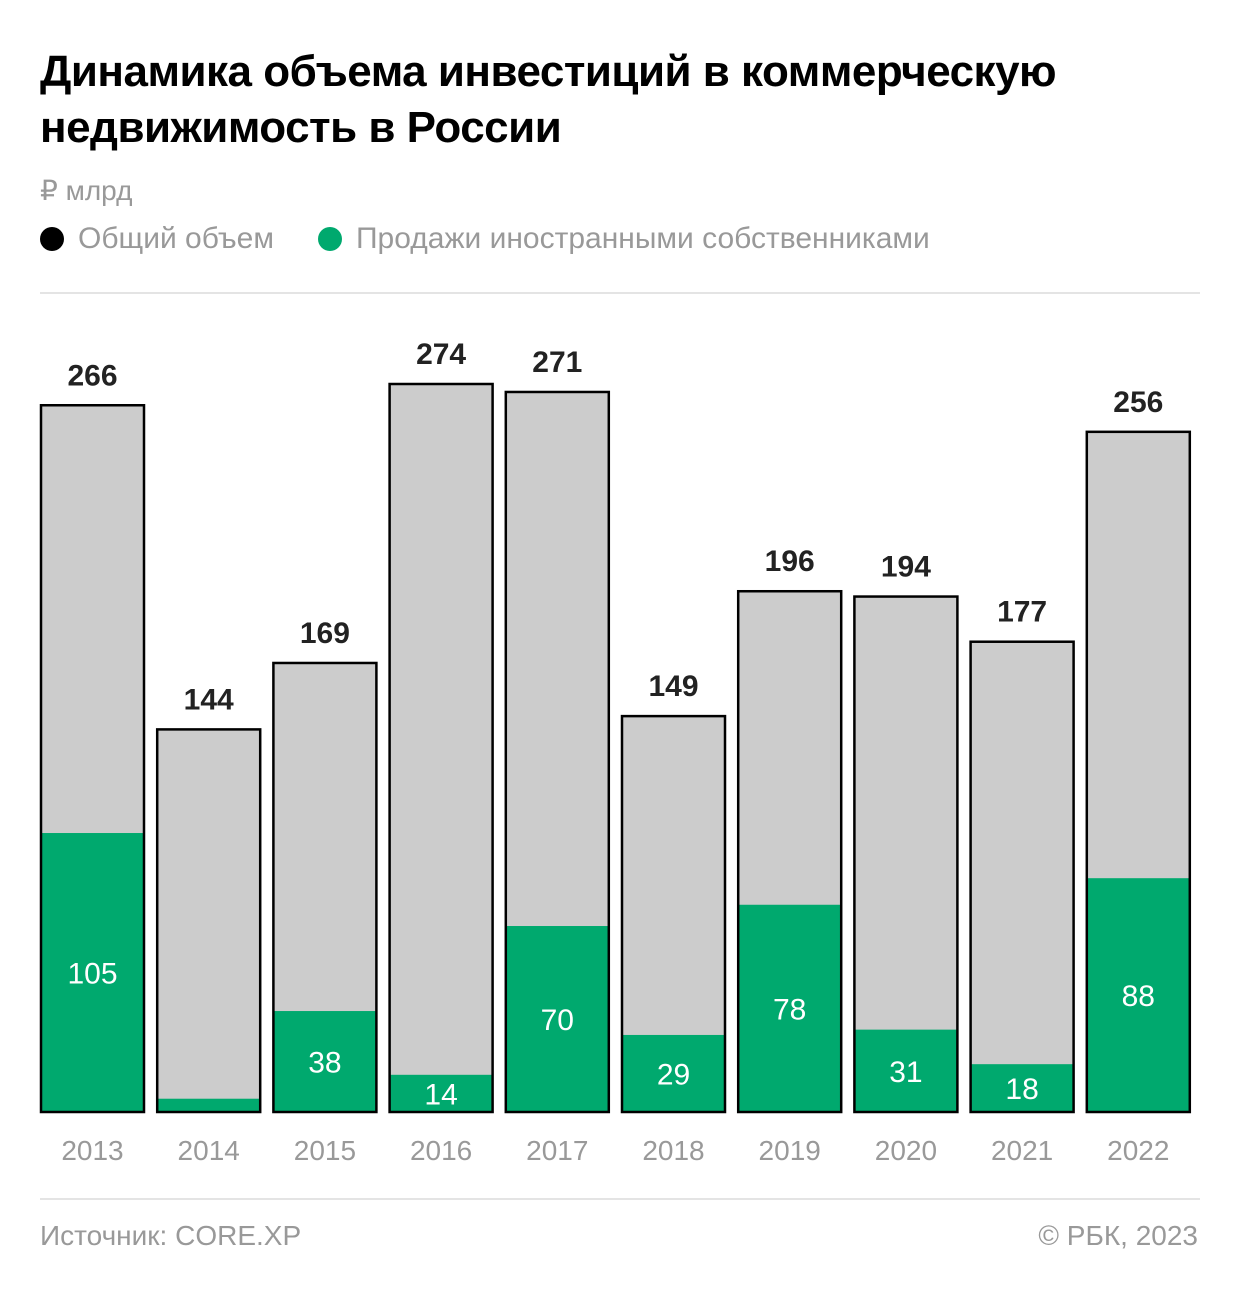 The height and width of the screenshot is (1296, 1240). I want to click on bottom-divider, so click(620, 1199).